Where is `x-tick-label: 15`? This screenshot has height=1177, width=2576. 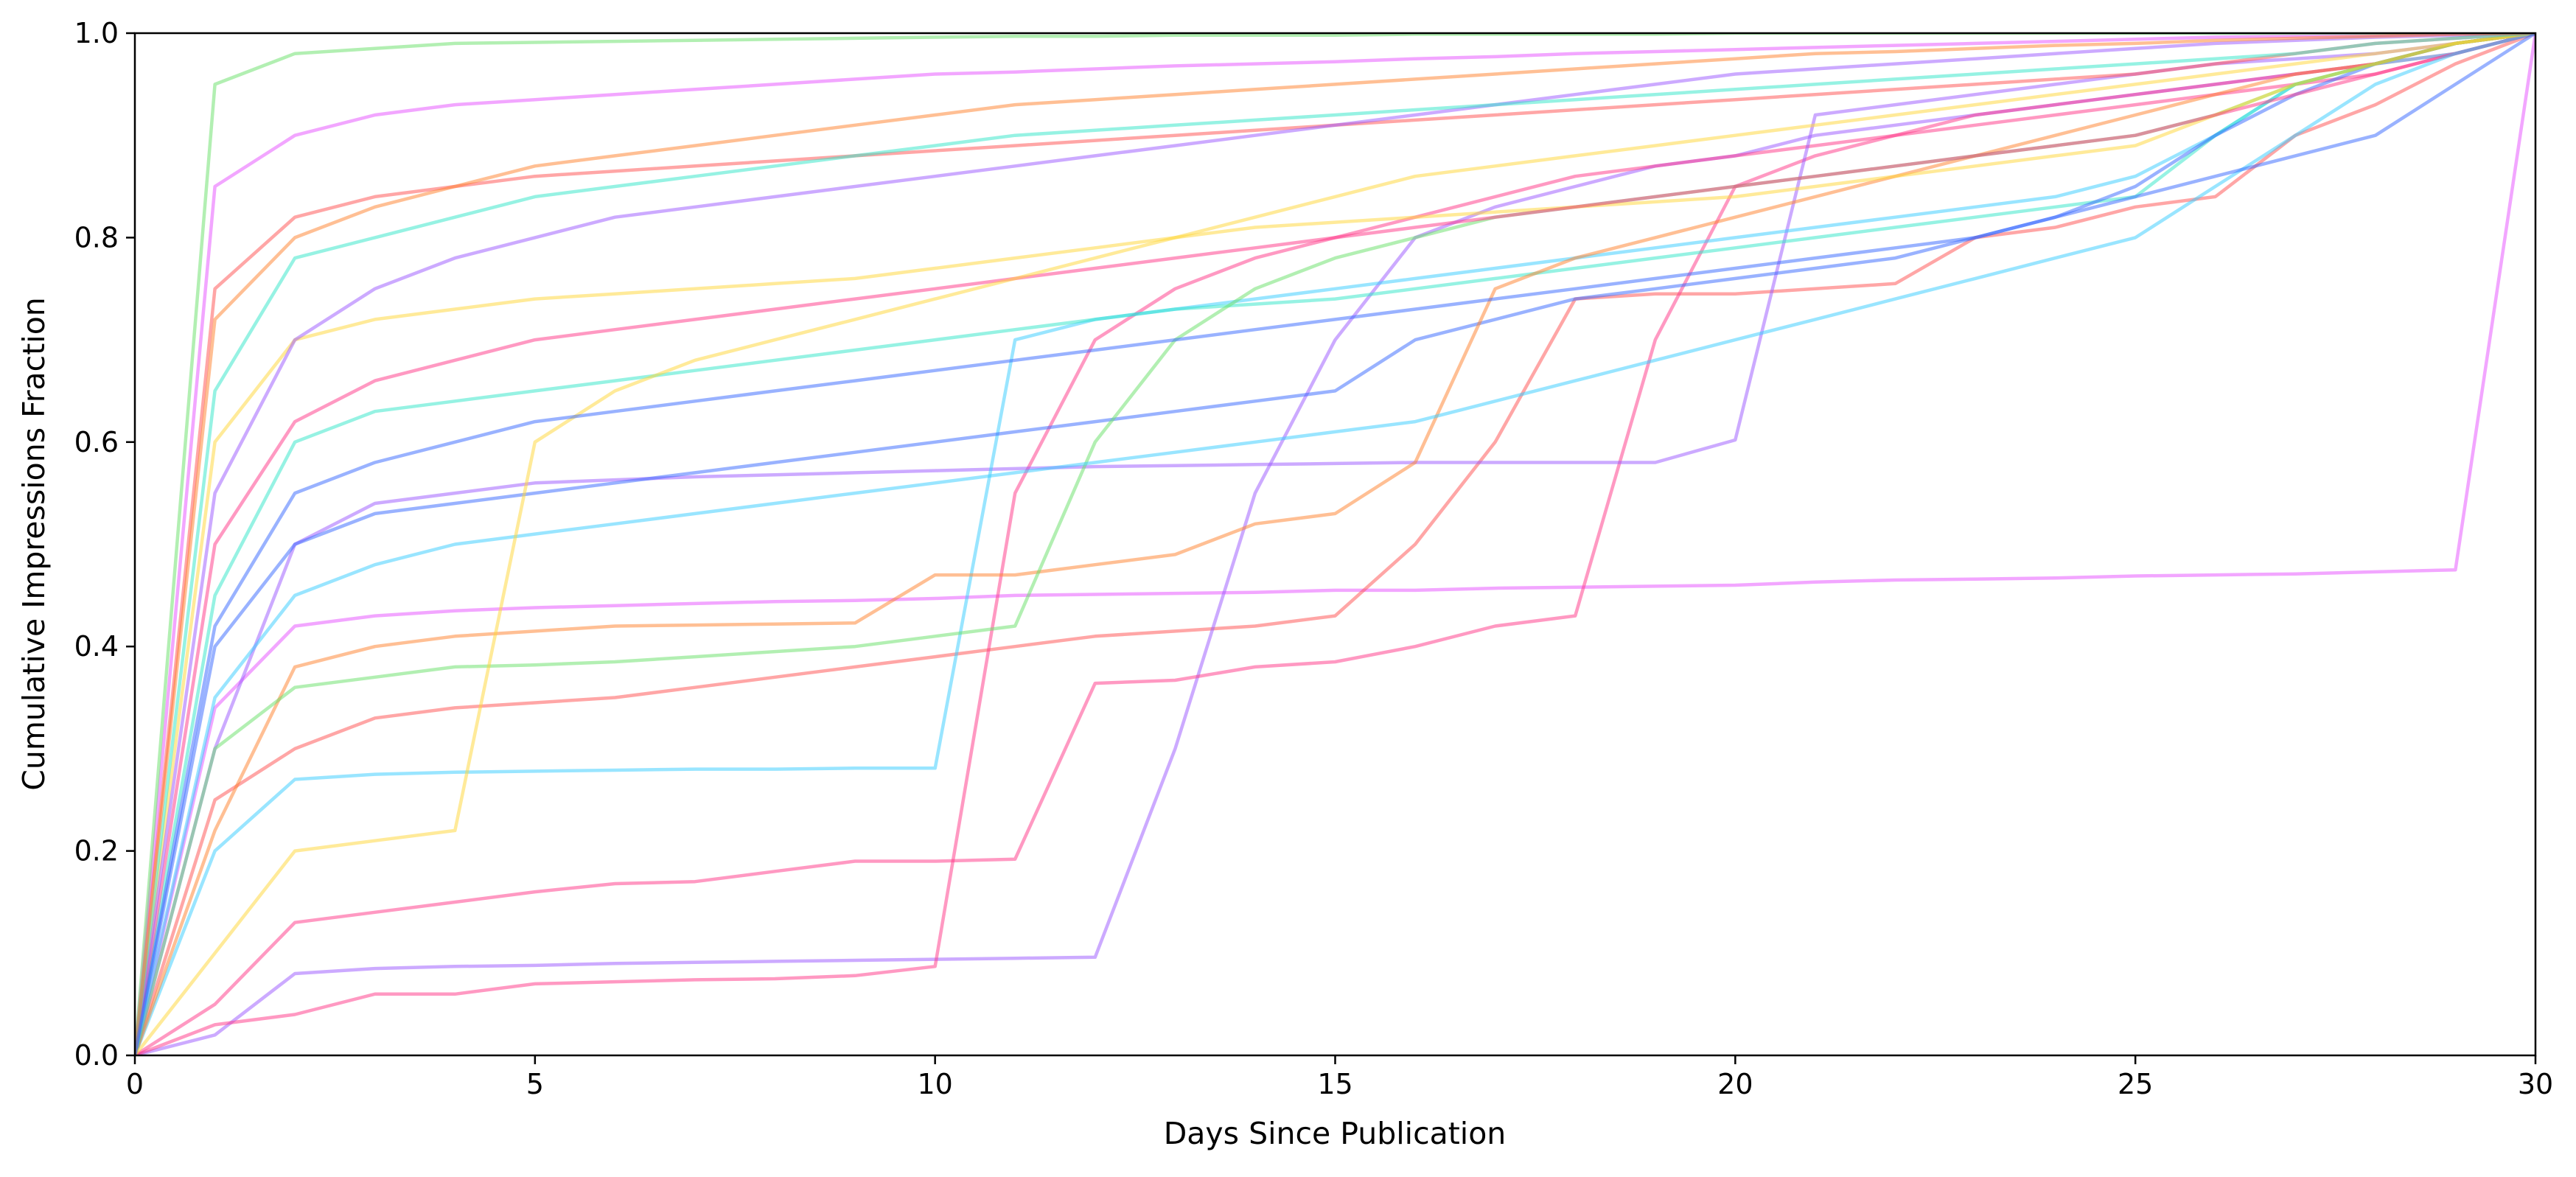
x-tick-label: 15 is located at coordinates (1334, 1084).